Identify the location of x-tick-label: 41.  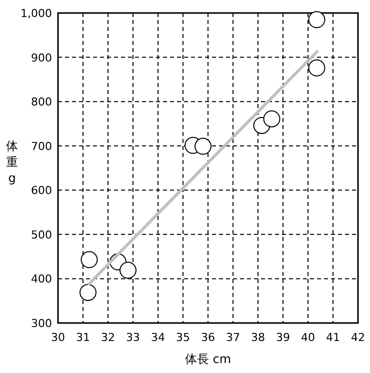
(333, 337).